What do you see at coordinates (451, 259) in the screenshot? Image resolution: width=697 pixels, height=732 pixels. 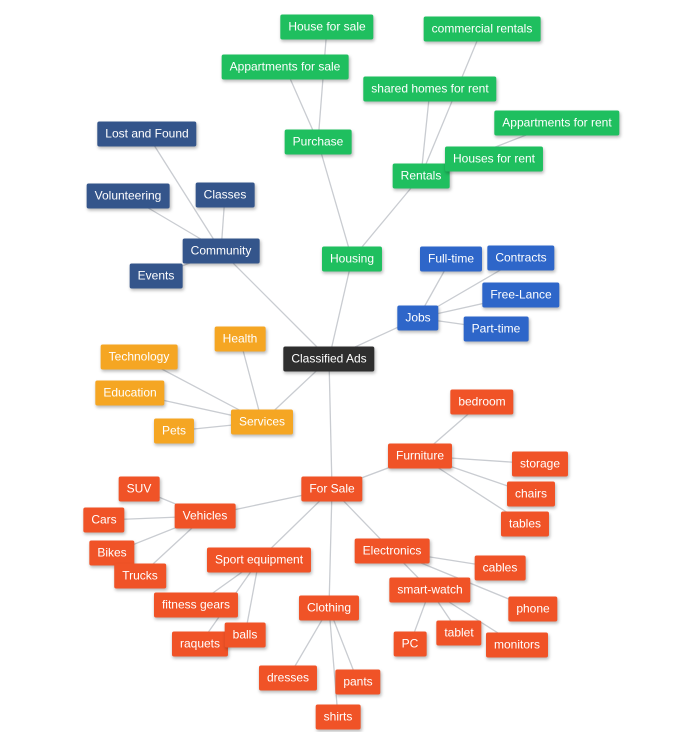 I see `node-full-time: Full-time` at bounding box center [451, 259].